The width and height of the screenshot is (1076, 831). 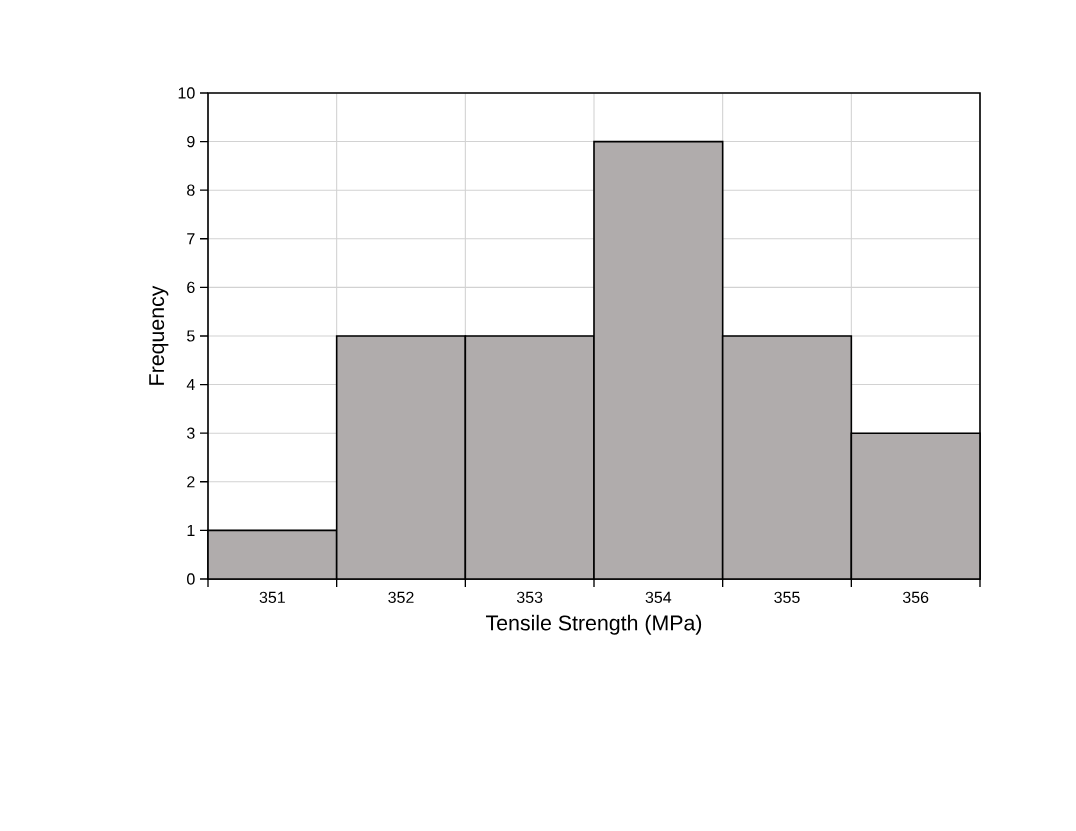 What do you see at coordinates (191, 482) in the screenshot?
I see `y-tick-label: 2` at bounding box center [191, 482].